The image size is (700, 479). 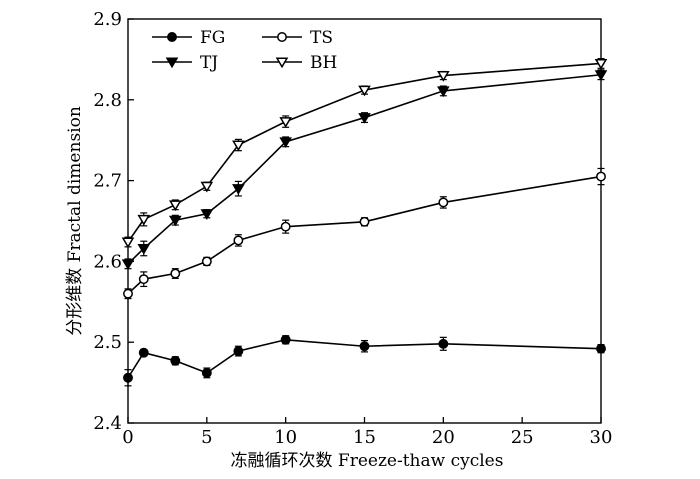 I want to click on legend-entry-ts: TS, so click(x=297, y=38).